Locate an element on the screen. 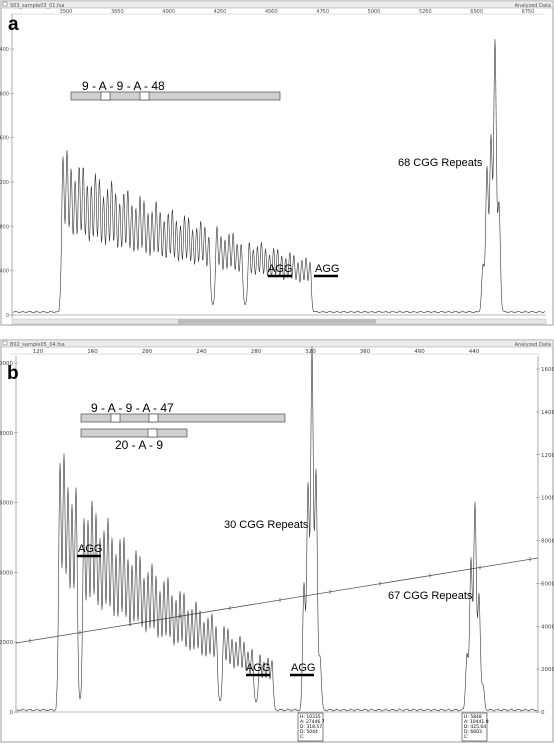  panel-b-reference-line is located at coordinates (277, 600).